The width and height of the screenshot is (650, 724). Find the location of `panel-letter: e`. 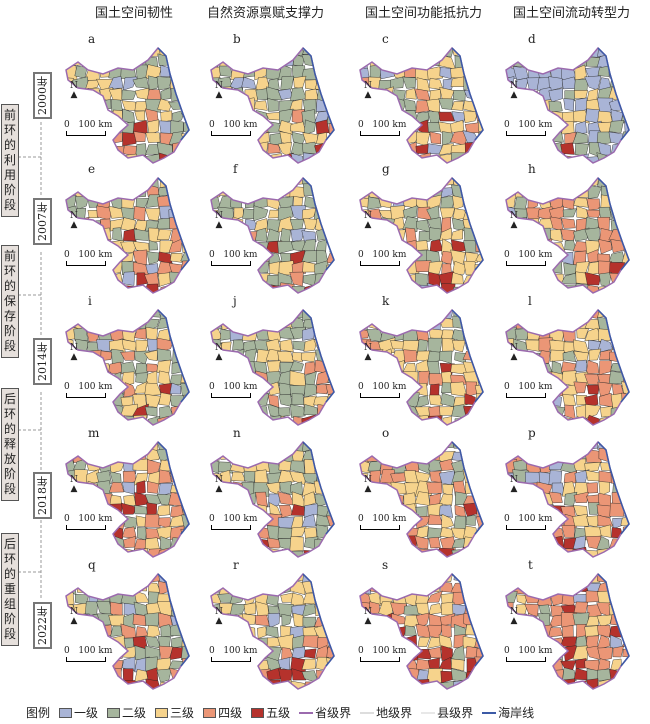

panel-letter: e is located at coordinates (92, 169).